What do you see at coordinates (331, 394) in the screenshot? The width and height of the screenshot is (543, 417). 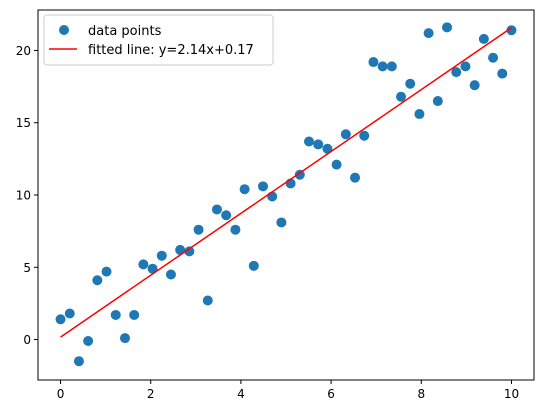 I see `x-tick-label: 6` at bounding box center [331, 394].